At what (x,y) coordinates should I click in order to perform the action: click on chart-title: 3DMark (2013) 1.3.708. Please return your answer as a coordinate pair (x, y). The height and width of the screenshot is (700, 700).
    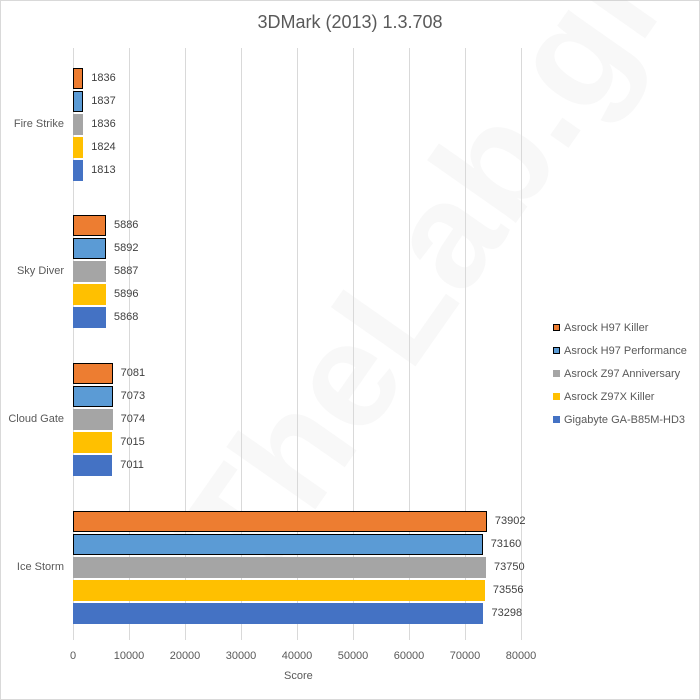
    Looking at the image, I should click on (350, 22).